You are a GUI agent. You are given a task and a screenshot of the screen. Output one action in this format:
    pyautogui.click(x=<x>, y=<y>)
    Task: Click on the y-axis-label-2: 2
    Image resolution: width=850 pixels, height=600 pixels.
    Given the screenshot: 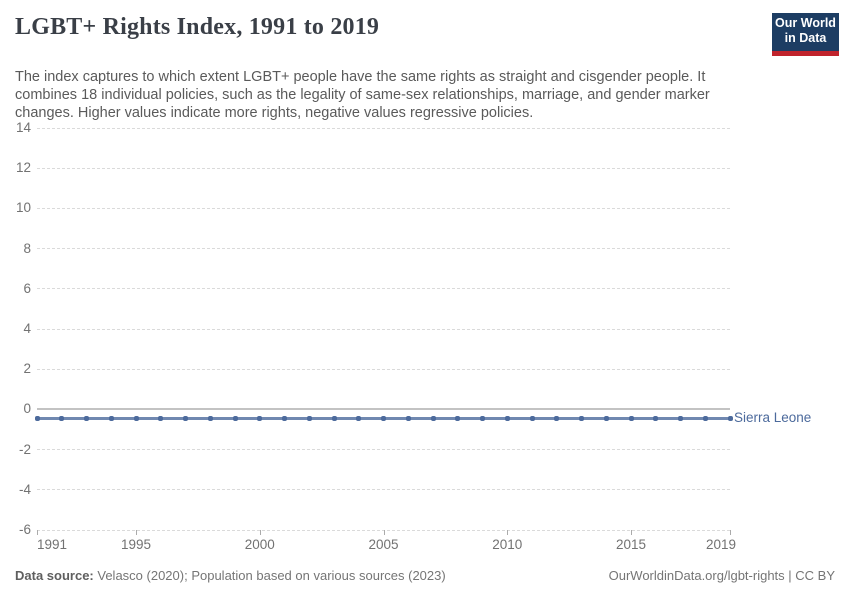 What is the action you would take?
    pyautogui.click(x=27, y=369)
    